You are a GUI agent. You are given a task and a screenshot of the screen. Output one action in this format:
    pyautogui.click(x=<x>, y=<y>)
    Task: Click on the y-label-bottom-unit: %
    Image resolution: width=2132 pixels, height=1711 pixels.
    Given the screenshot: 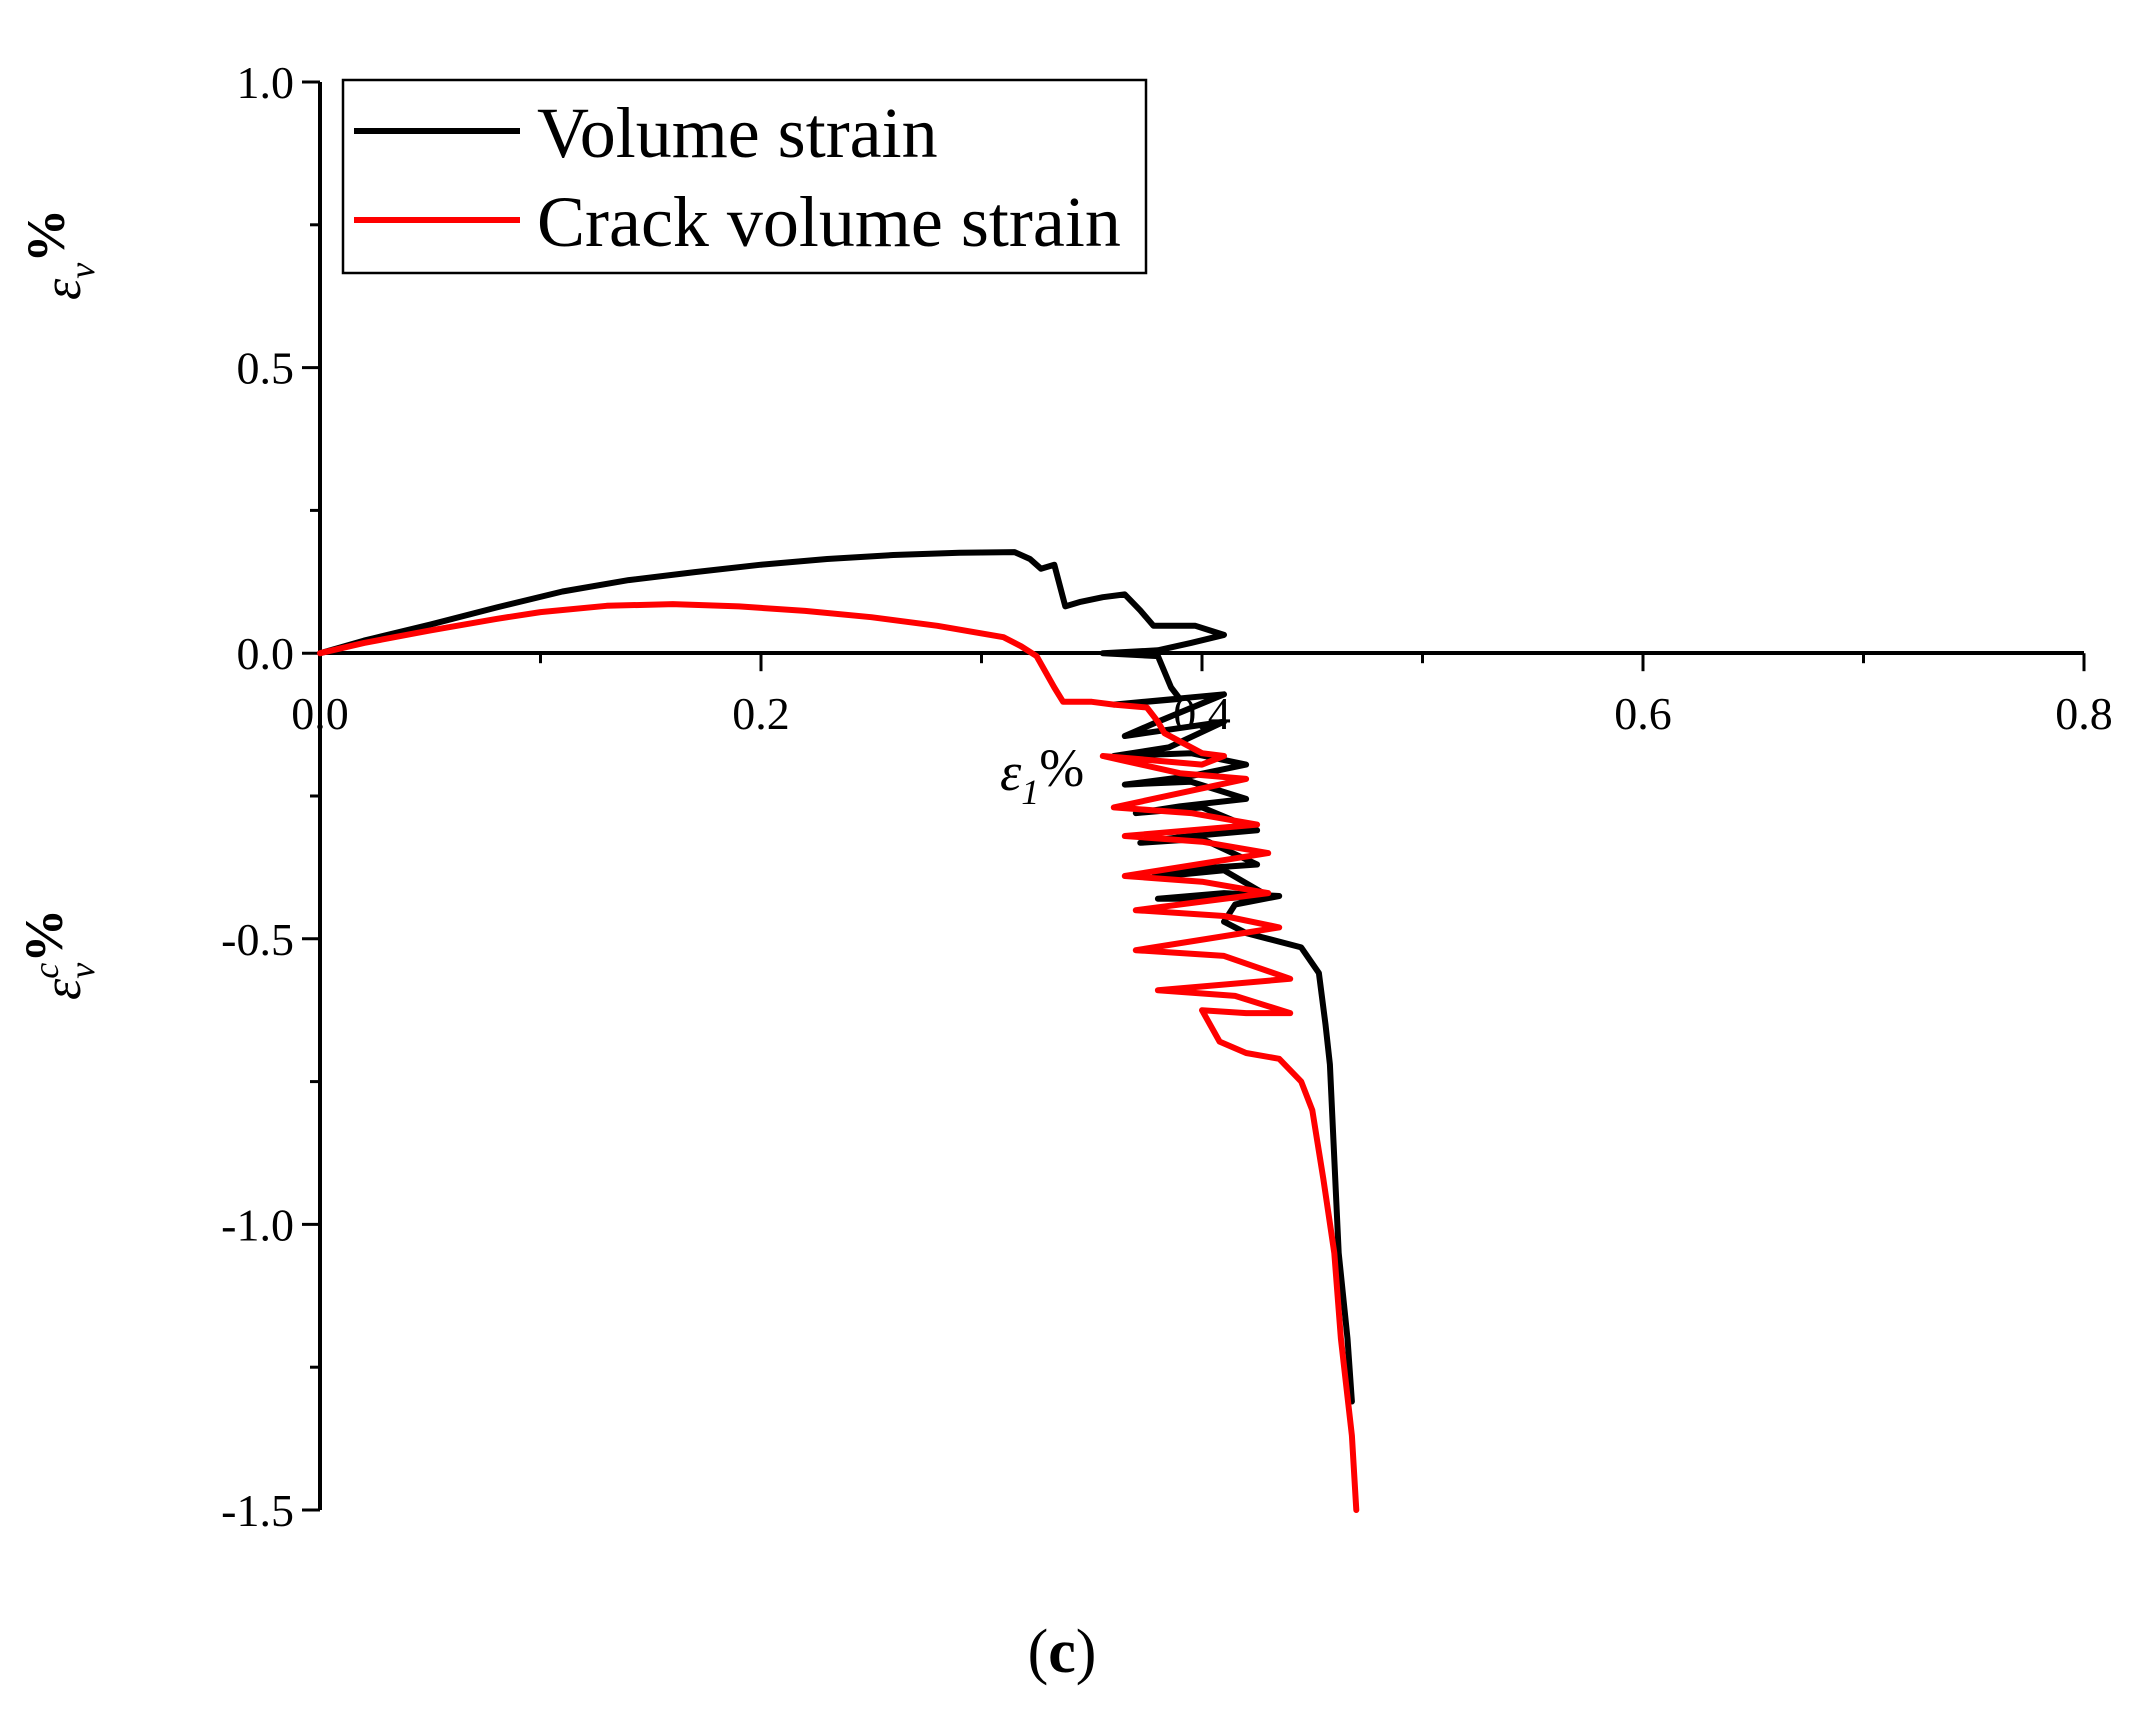 What is the action you would take?
    pyautogui.click(x=44, y=936)
    